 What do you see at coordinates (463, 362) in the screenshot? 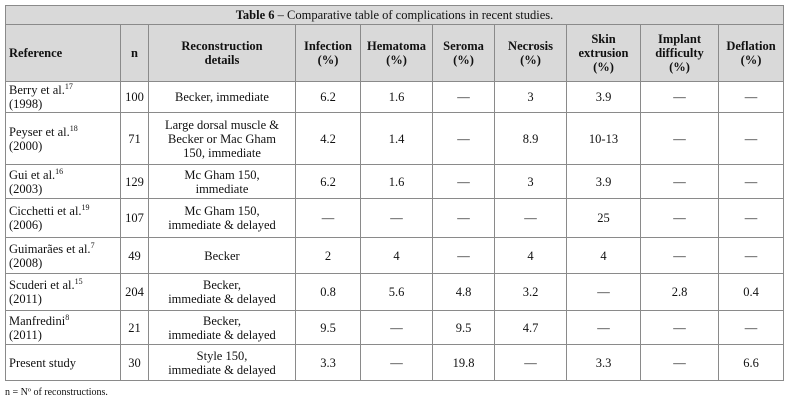
I see `table-cell: 19.8` at bounding box center [463, 362].